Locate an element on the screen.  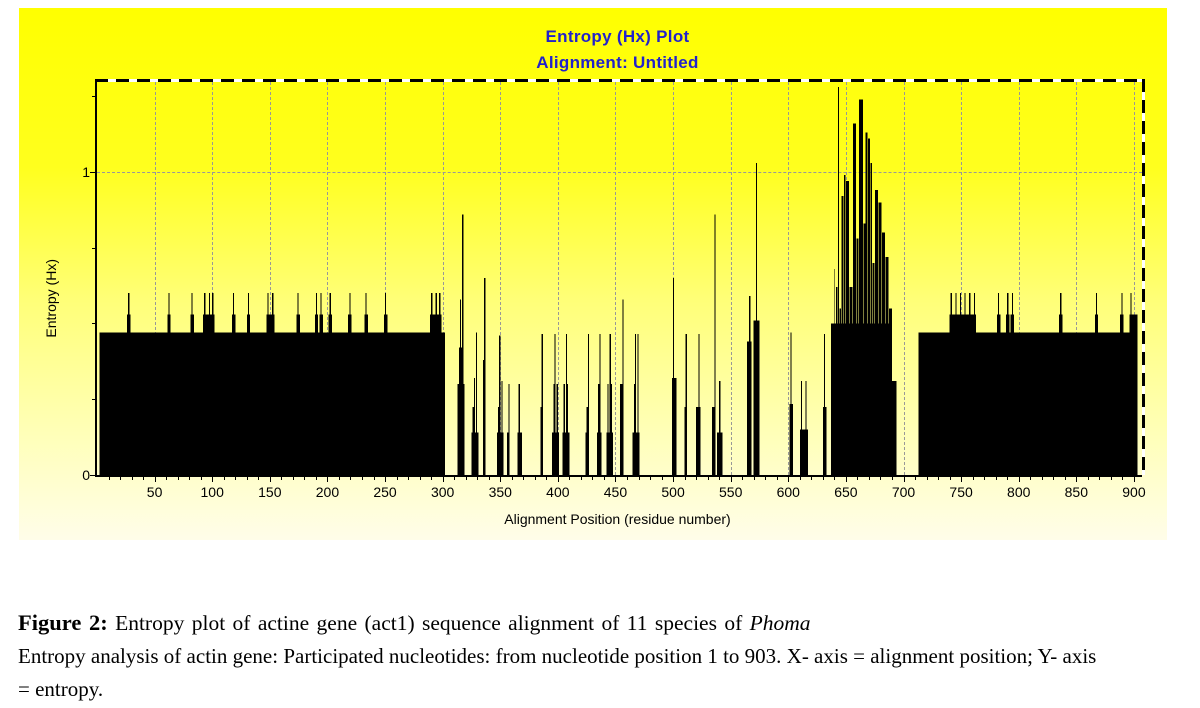
x-tick-label-100: 100 is located at coordinates (212, 492).